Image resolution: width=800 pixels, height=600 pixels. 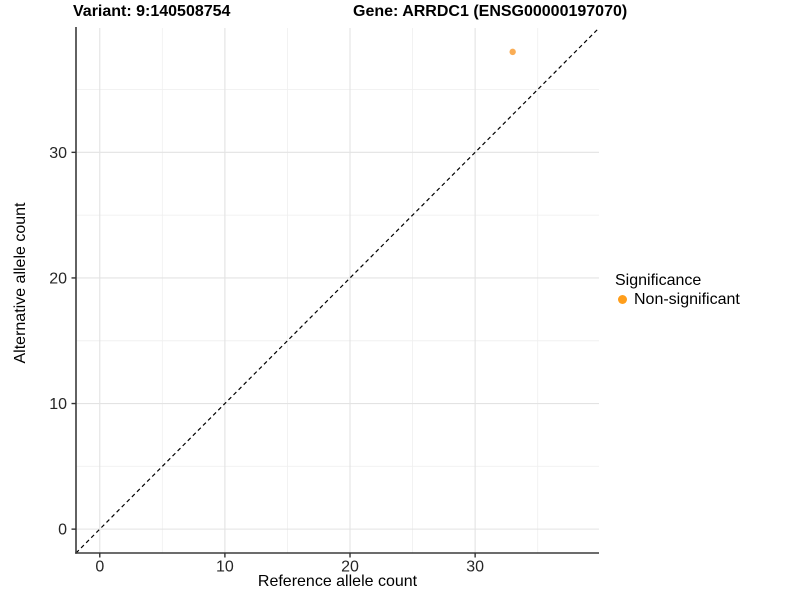 What do you see at coordinates (58, 404) in the screenshot?
I see `y-tick-label: 10` at bounding box center [58, 404].